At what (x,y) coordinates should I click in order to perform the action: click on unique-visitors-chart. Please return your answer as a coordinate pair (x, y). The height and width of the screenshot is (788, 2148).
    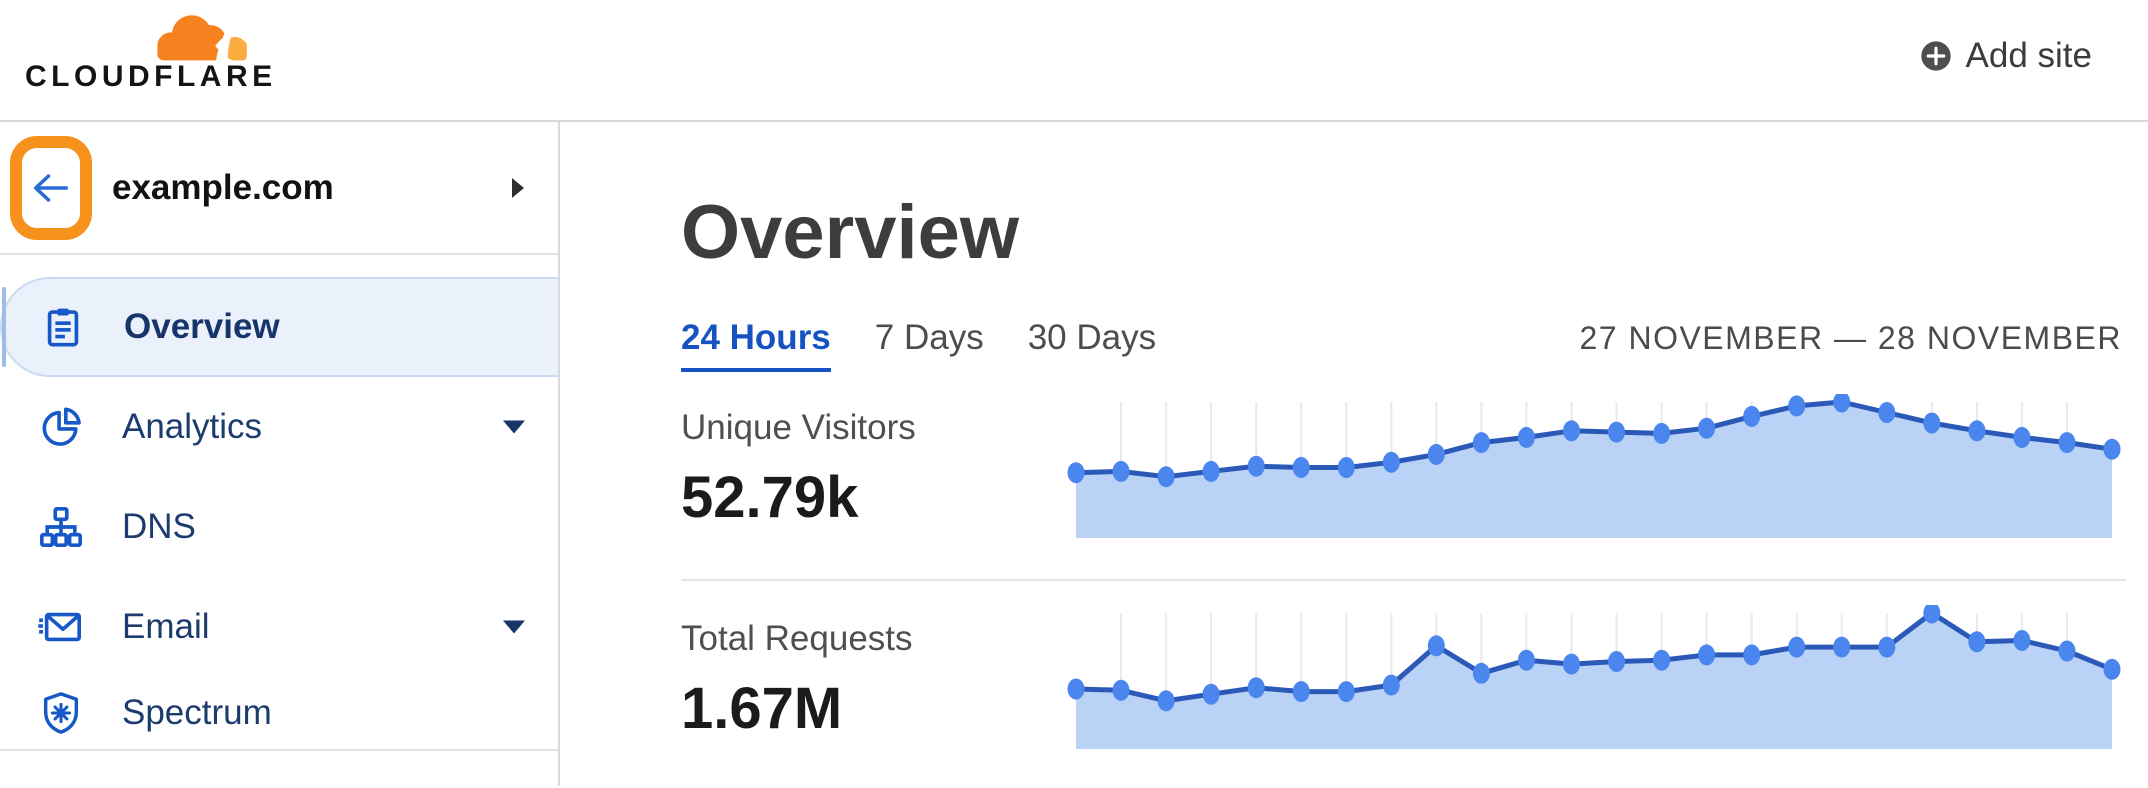
    Looking at the image, I should click on (1596, 466).